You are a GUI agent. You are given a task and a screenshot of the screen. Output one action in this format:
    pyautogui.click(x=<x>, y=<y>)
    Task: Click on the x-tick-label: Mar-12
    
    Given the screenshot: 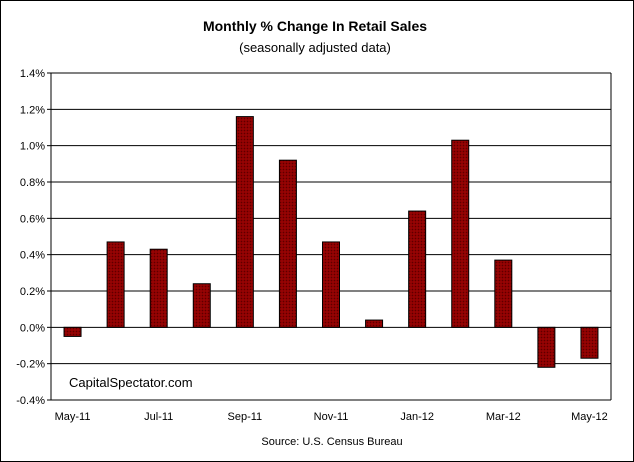 What is the action you would take?
    pyautogui.click(x=503, y=417)
    